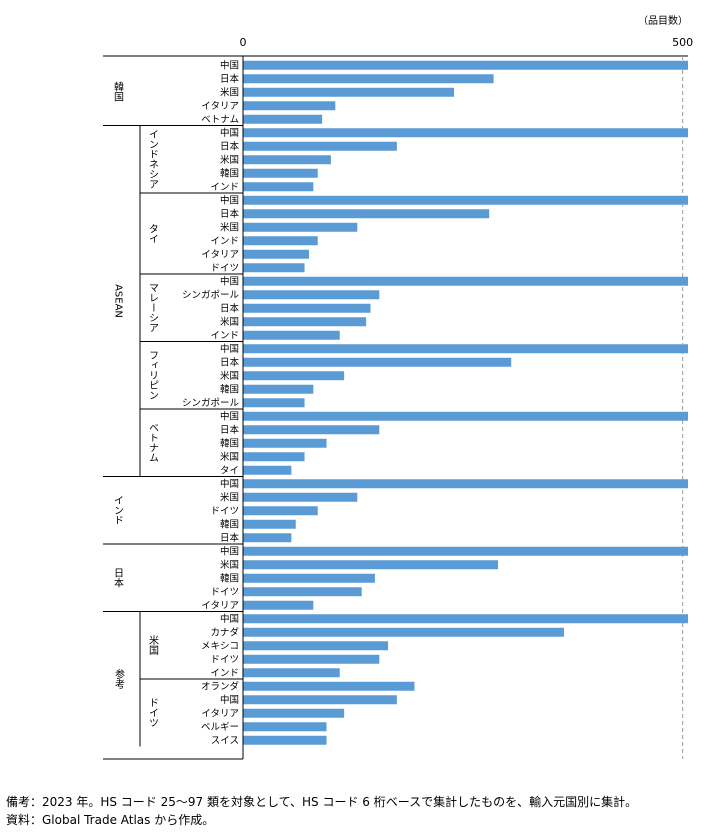 This screenshot has width=701, height=833. Describe the element at coordinates (119, 679) in the screenshot. I see `region-label: 参考` at that location.